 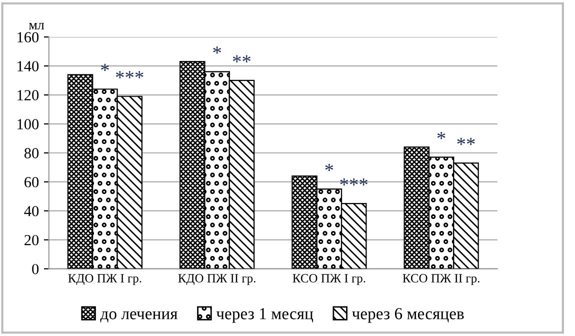 What do you see at coordinates (28, 124) in the screenshot?
I see `y-tick-label: 100` at bounding box center [28, 124].